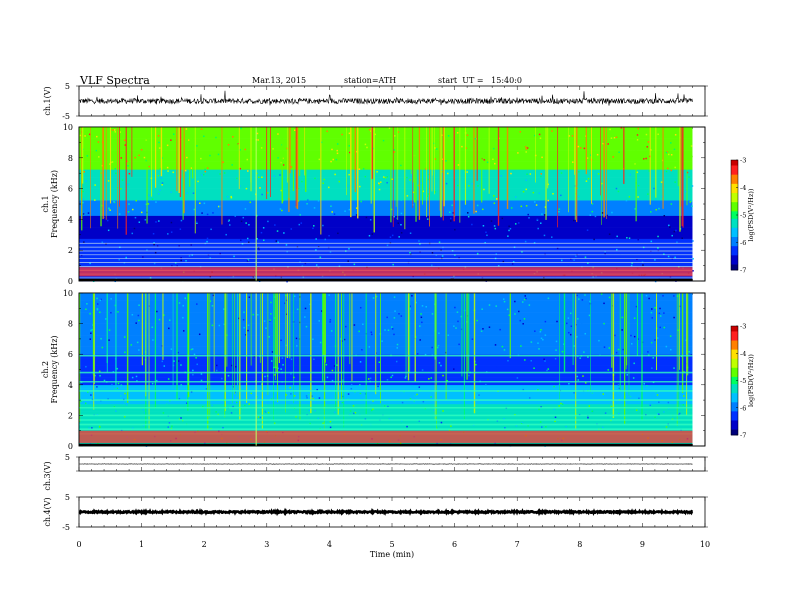 The width and height of the screenshot is (792, 612). I want to click on y-tick-label: 6, so click(70, 189).